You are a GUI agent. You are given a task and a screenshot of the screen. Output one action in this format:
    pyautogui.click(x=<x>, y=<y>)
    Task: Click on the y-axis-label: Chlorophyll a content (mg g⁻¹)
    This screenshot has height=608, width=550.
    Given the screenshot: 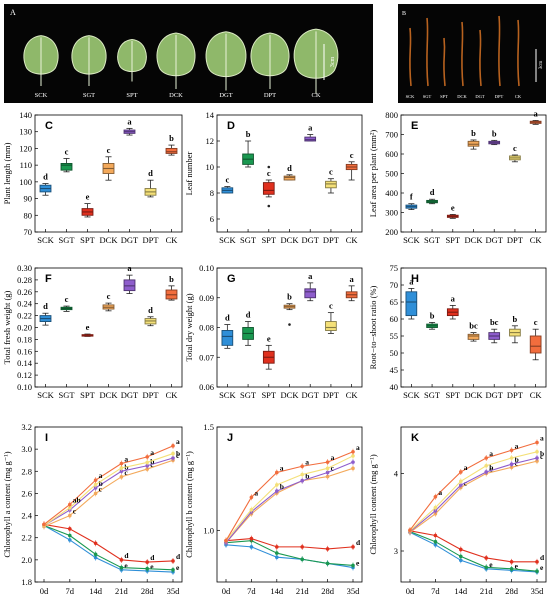 What is the action you would take?
    pyautogui.click(x=7, y=504)
    